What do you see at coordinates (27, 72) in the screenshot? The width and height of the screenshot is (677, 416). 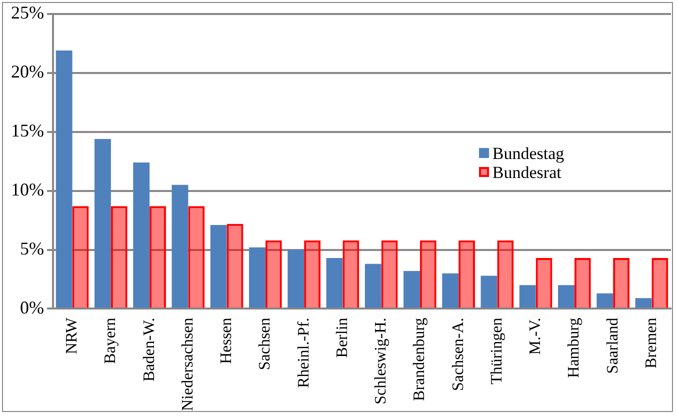 I see `y-tick-label: 20%` at bounding box center [27, 72].